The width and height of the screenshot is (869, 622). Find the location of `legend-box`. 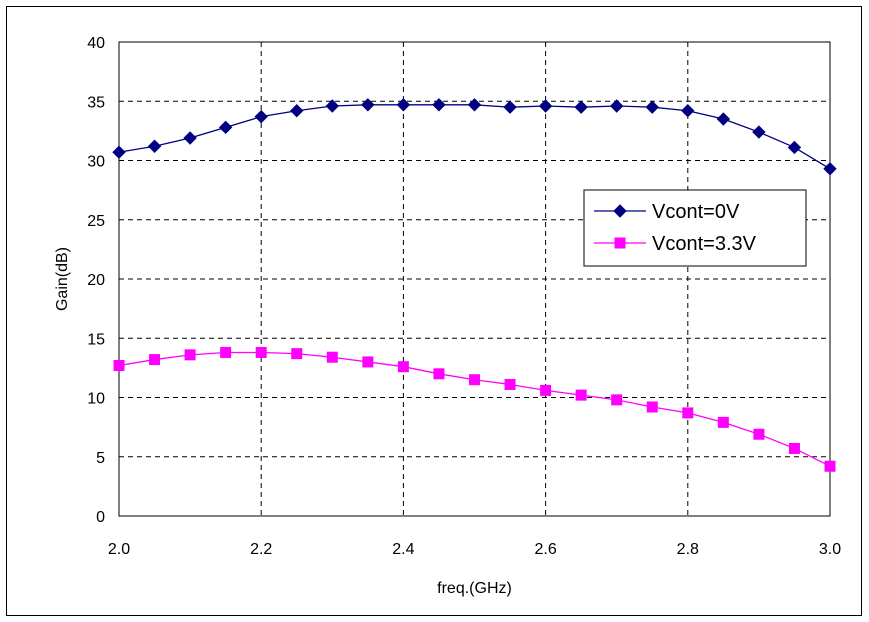

legend-box is located at coordinates (695, 228).